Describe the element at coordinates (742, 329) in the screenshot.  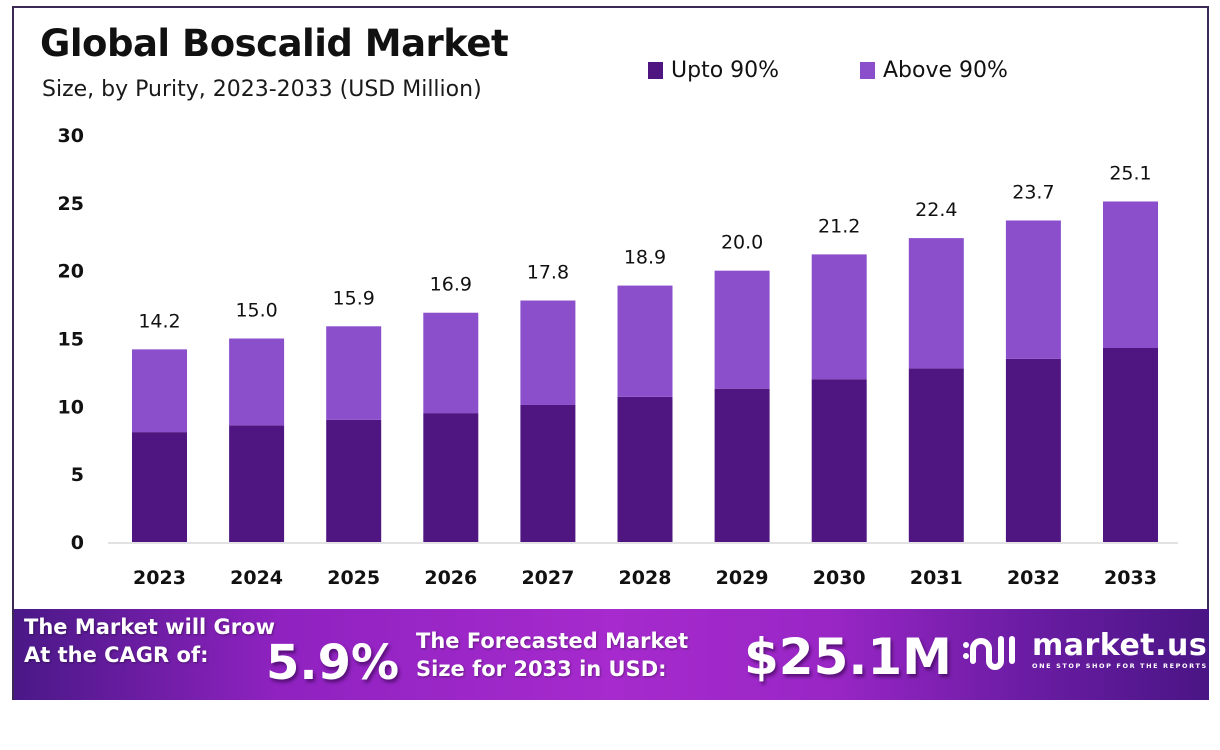
I see `bar-segment-above-90-2029` at that location.